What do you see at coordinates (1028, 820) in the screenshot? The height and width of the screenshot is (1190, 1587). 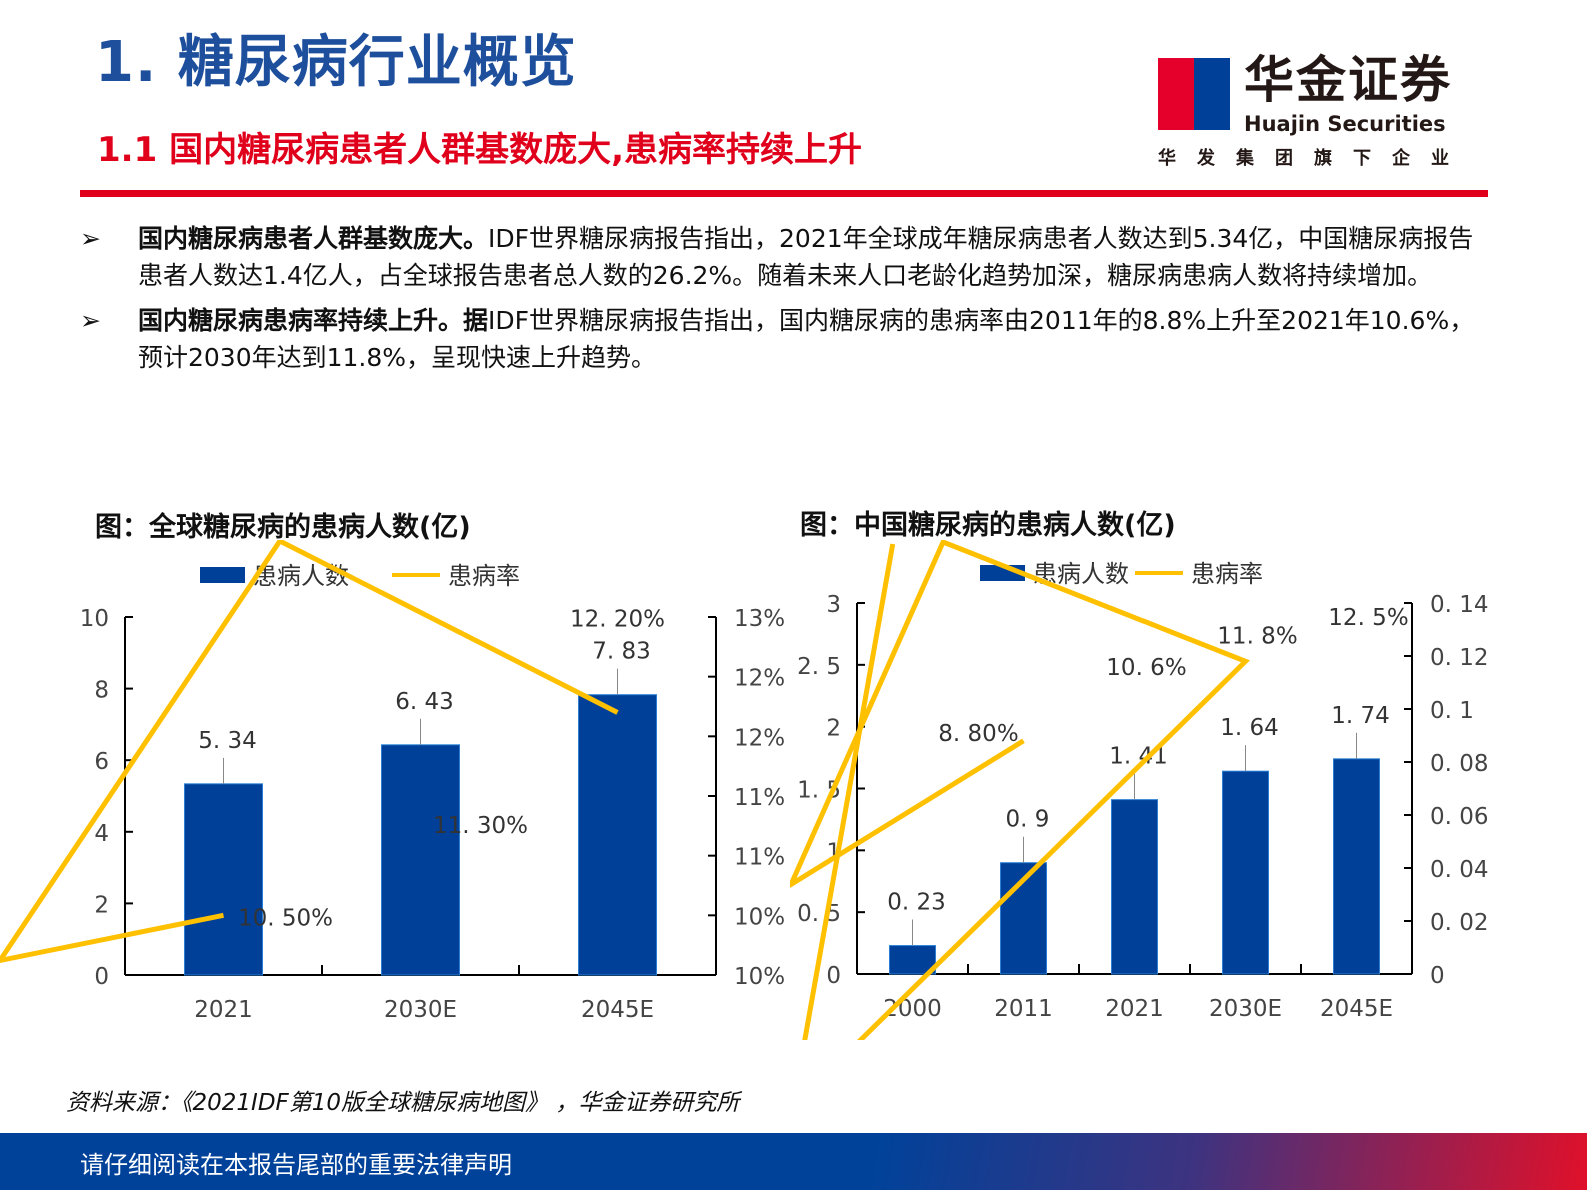 I see `bar-data-label: 0. 9` at bounding box center [1028, 820].